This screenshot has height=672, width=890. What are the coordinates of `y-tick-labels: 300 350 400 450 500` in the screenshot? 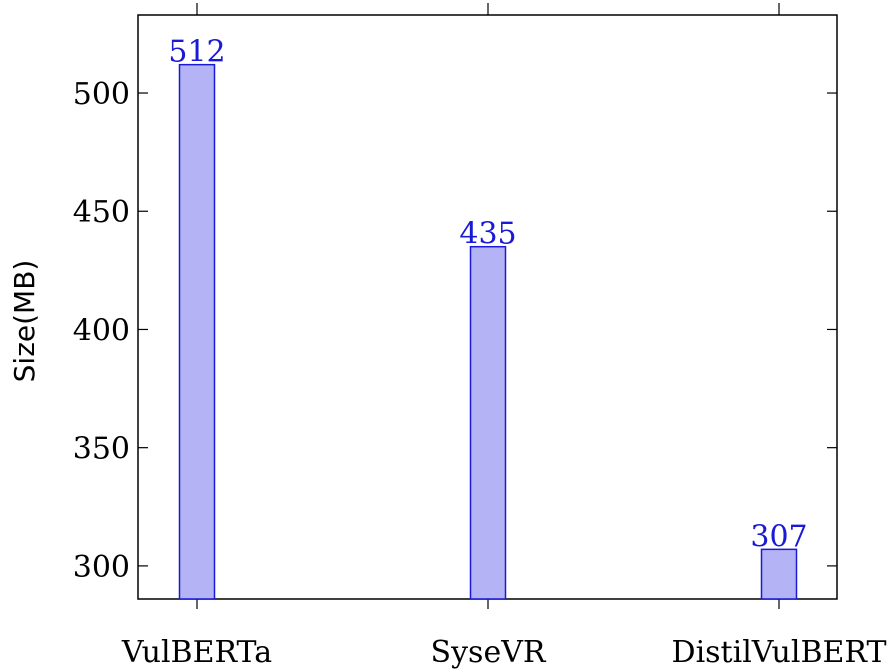 It's located at (101, 331).